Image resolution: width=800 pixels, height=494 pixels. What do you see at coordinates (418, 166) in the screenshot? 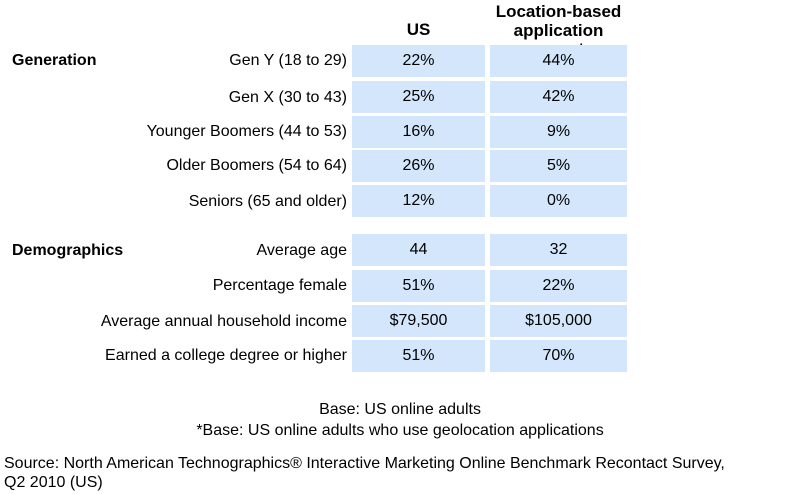
I see `table-cell-us: 26%` at bounding box center [418, 166].